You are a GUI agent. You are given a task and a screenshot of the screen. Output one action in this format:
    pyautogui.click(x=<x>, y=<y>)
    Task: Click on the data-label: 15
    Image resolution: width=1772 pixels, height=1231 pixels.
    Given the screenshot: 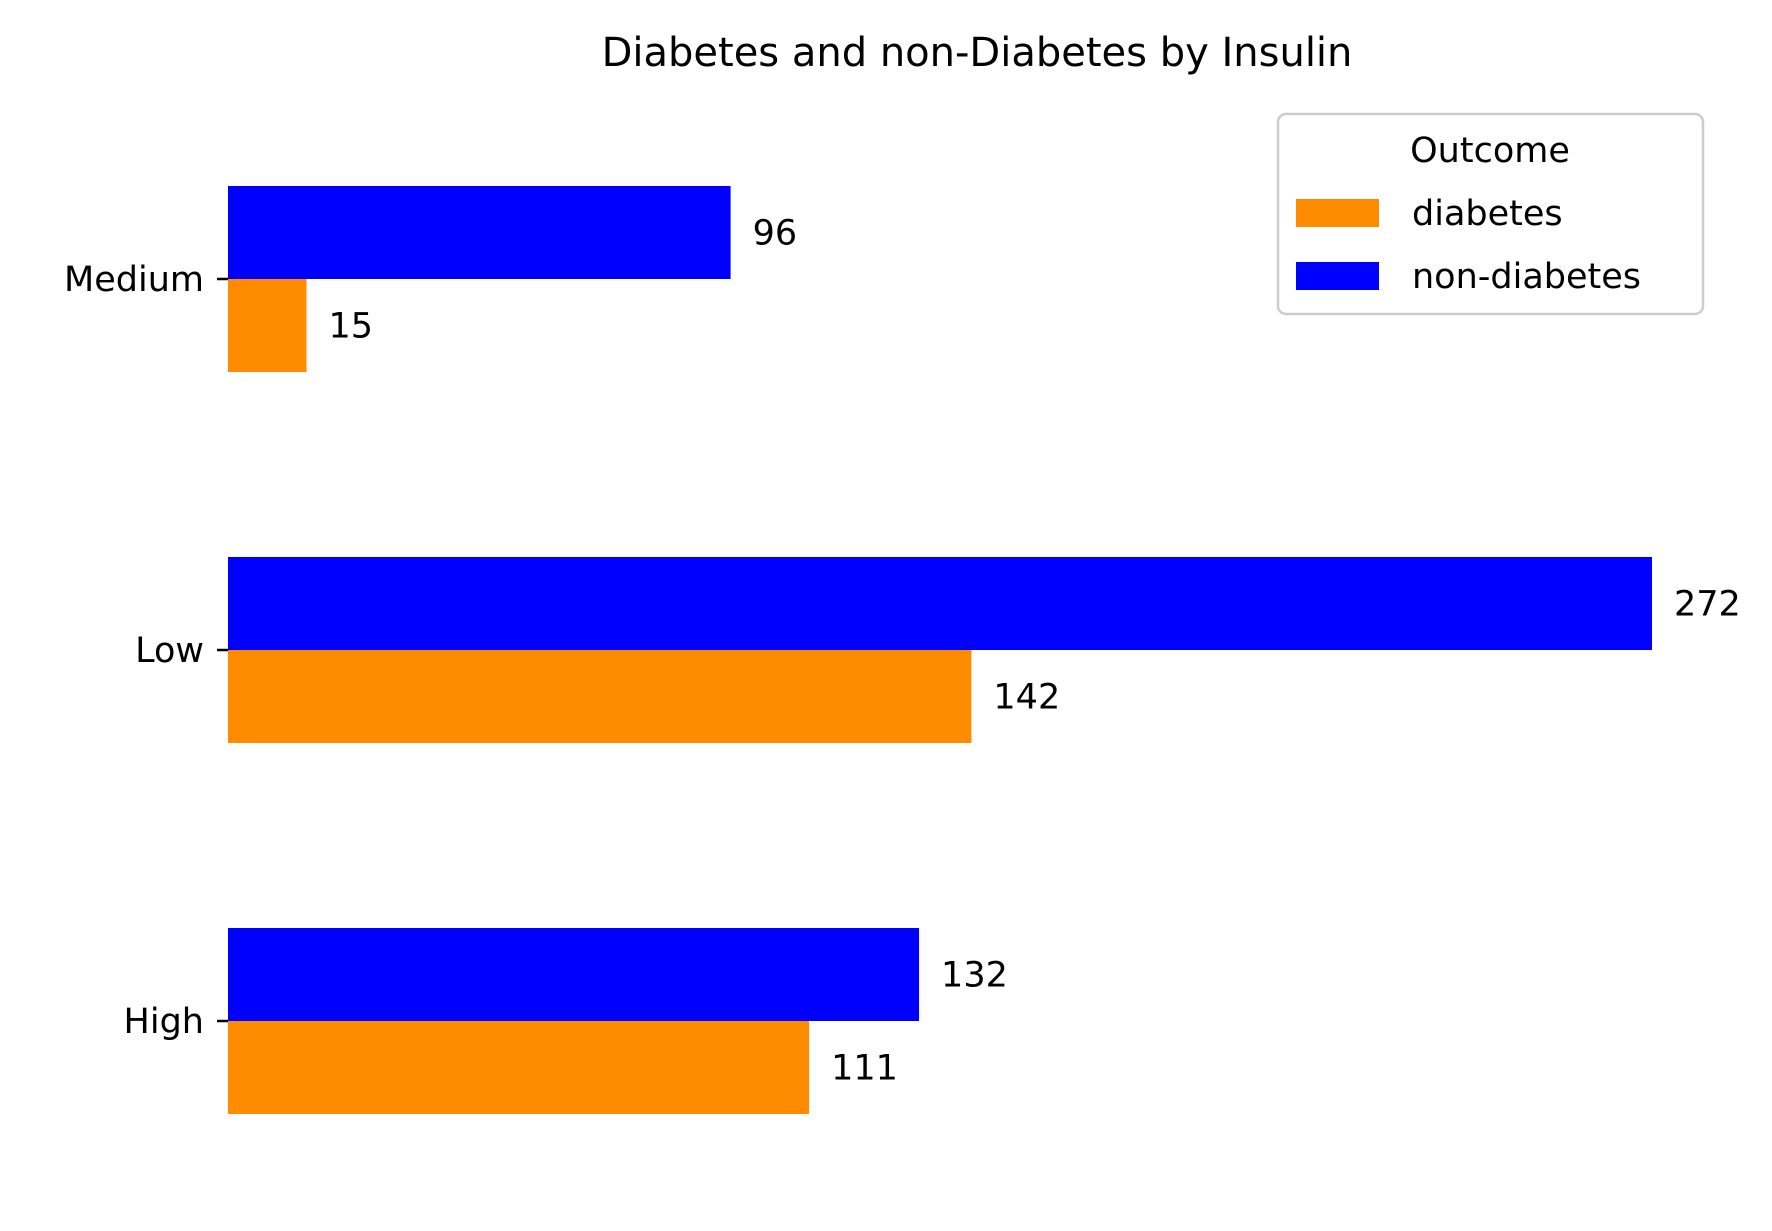 What is the action you would take?
    pyautogui.click(x=351, y=327)
    